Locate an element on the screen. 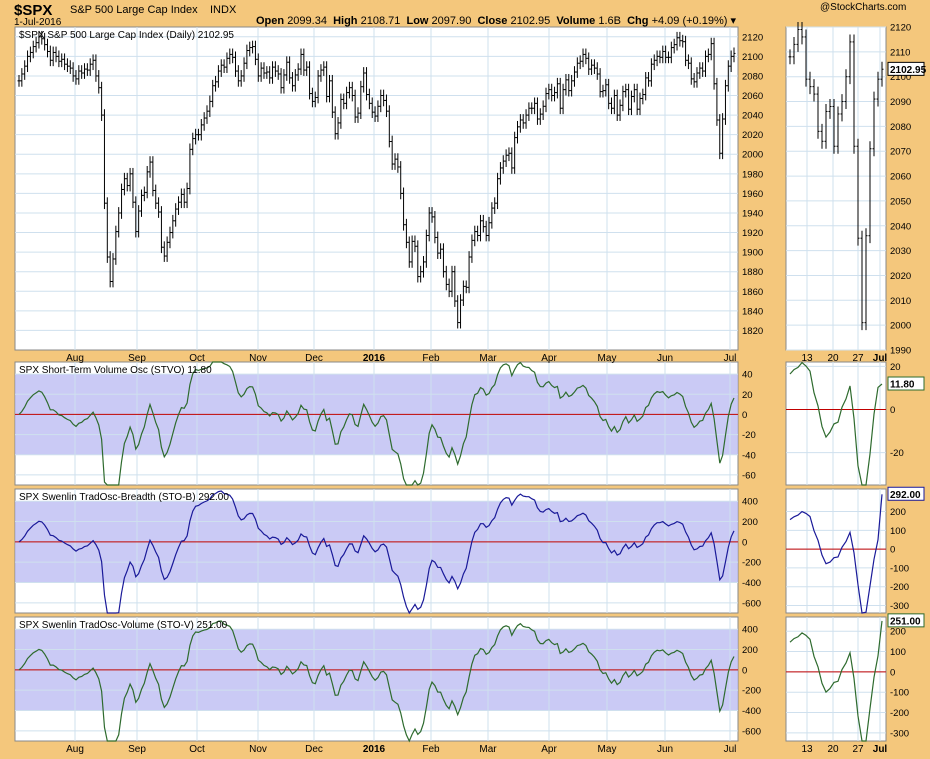  inset-y-tick-label: 2040 is located at coordinates (900, 226).